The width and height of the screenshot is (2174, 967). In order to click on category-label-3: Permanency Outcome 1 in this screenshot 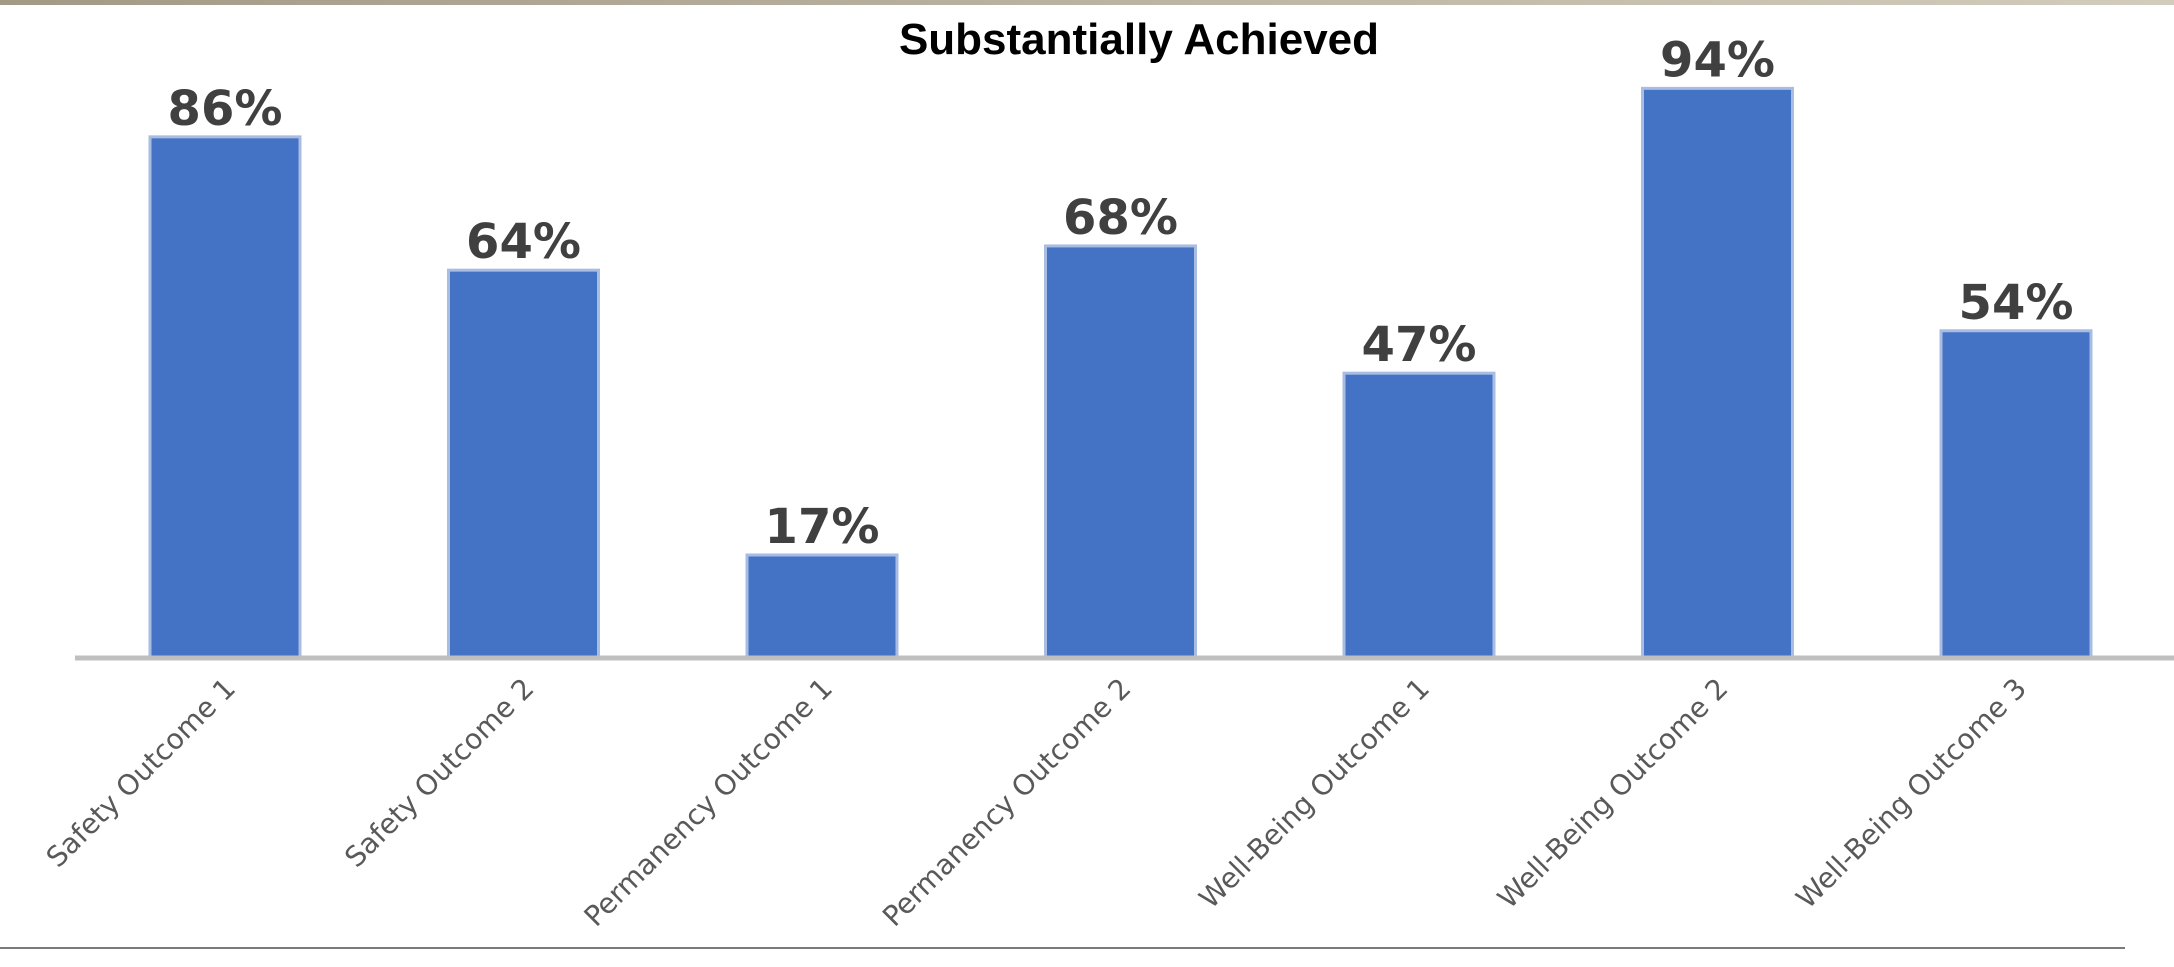, I will do `click(708, 802)`.